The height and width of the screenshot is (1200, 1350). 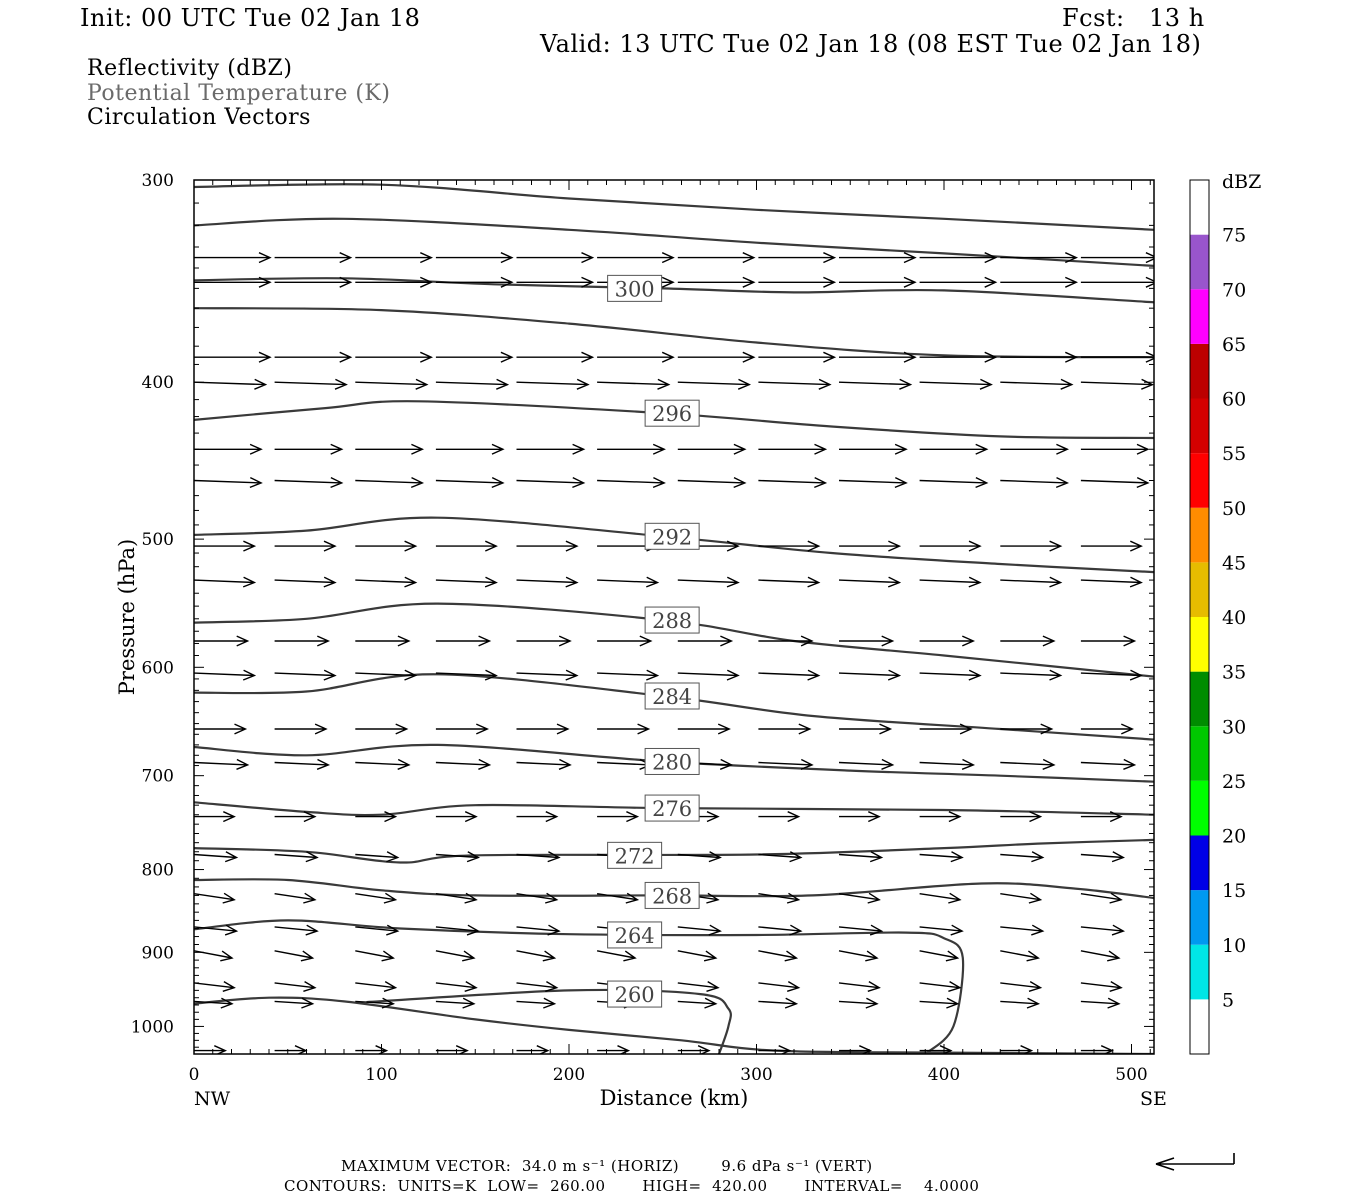 What do you see at coordinates (1133, 18) in the screenshot?
I see `forecast-hour: Fcst: 13 h` at bounding box center [1133, 18].